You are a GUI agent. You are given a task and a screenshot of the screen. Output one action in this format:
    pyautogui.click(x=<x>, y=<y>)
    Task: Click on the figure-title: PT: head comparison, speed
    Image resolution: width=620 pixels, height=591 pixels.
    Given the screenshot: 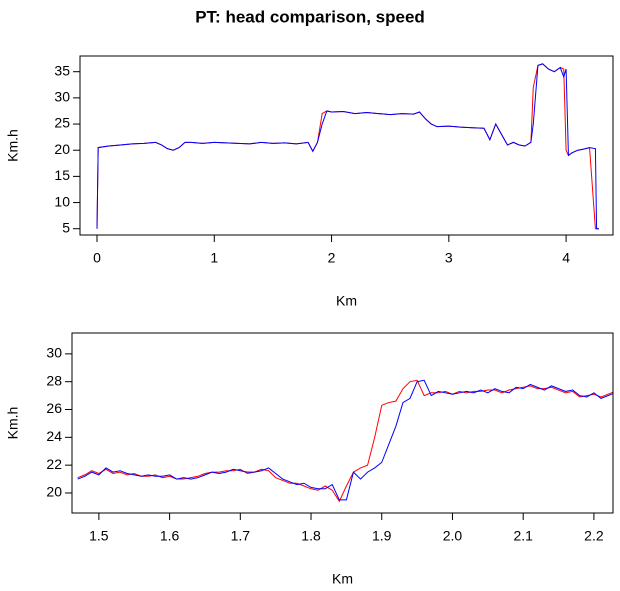 What is the action you would take?
    pyautogui.click(x=310, y=16)
    